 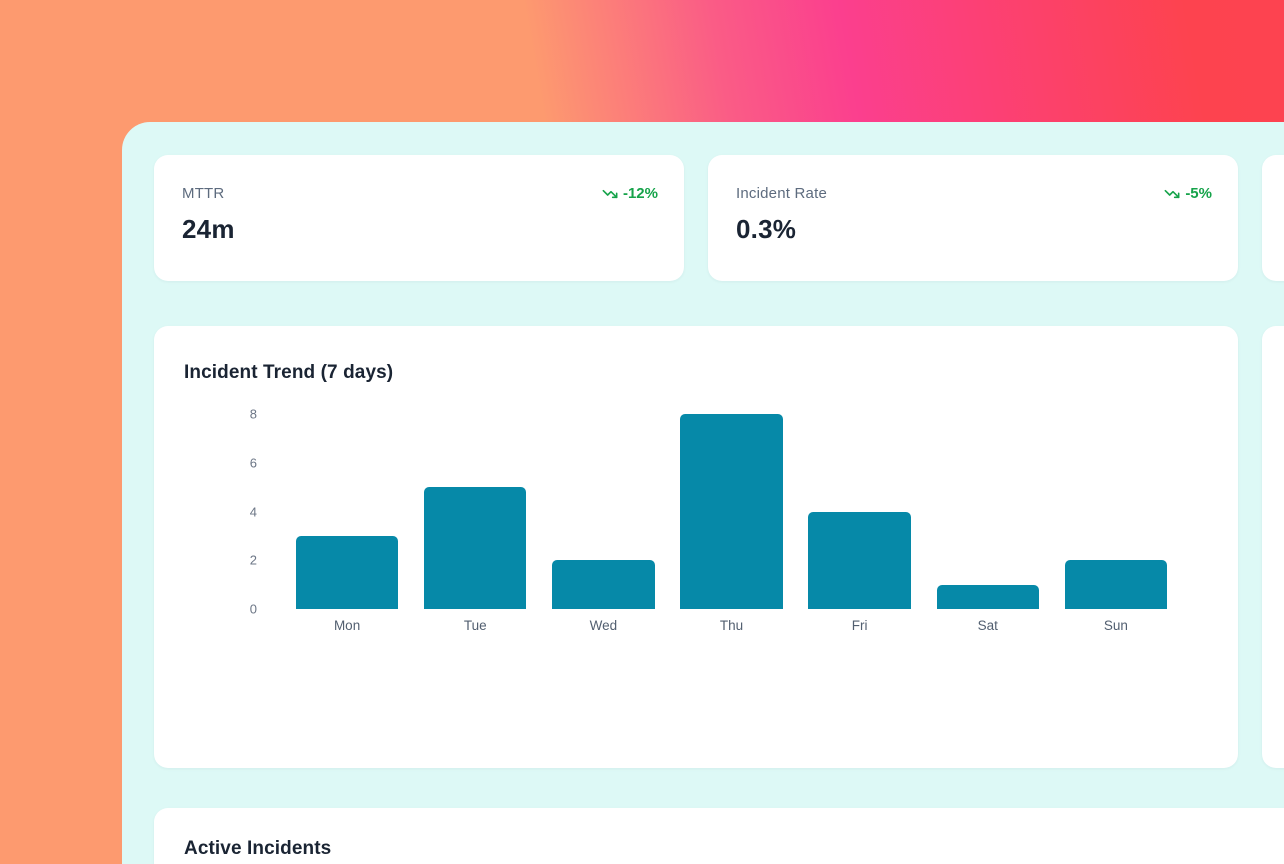 What do you see at coordinates (253, 609) in the screenshot?
I see `y-tick-label: 0` at bounding box center [253, 609].